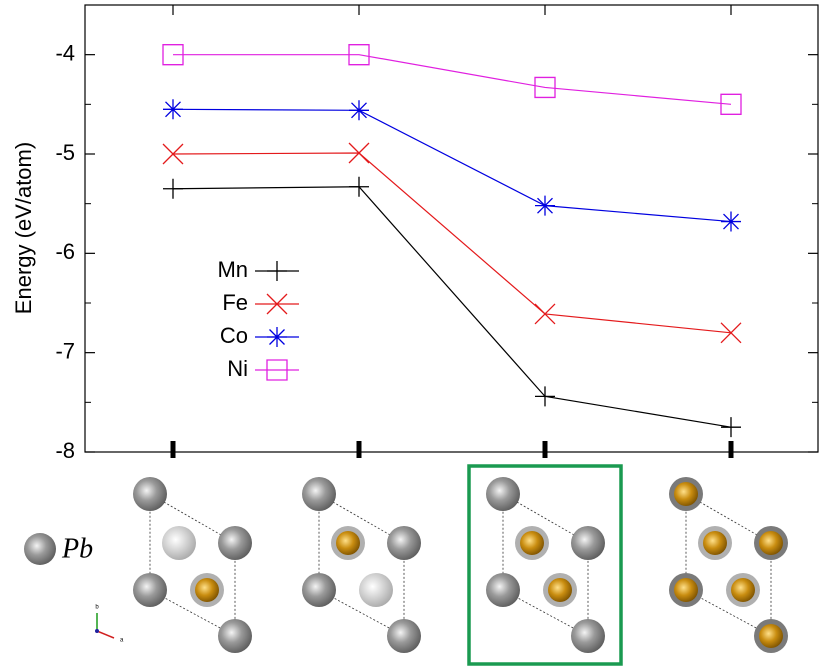 The height and width of the screenshot is (668, 823). I want to click on axis-a-label: a, so click(122, 641).